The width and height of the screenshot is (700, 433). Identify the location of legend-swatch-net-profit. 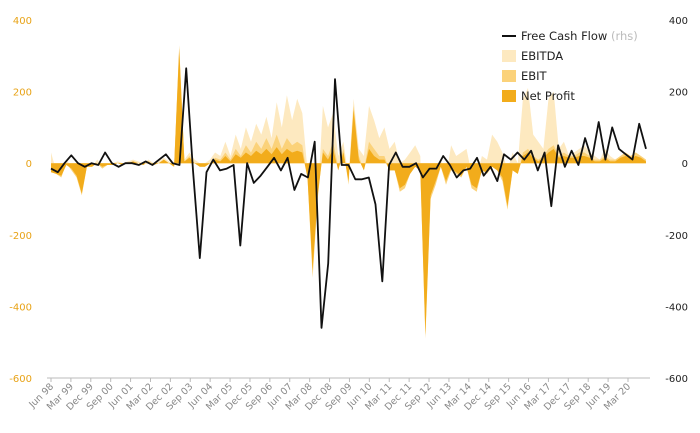
(509, 96).